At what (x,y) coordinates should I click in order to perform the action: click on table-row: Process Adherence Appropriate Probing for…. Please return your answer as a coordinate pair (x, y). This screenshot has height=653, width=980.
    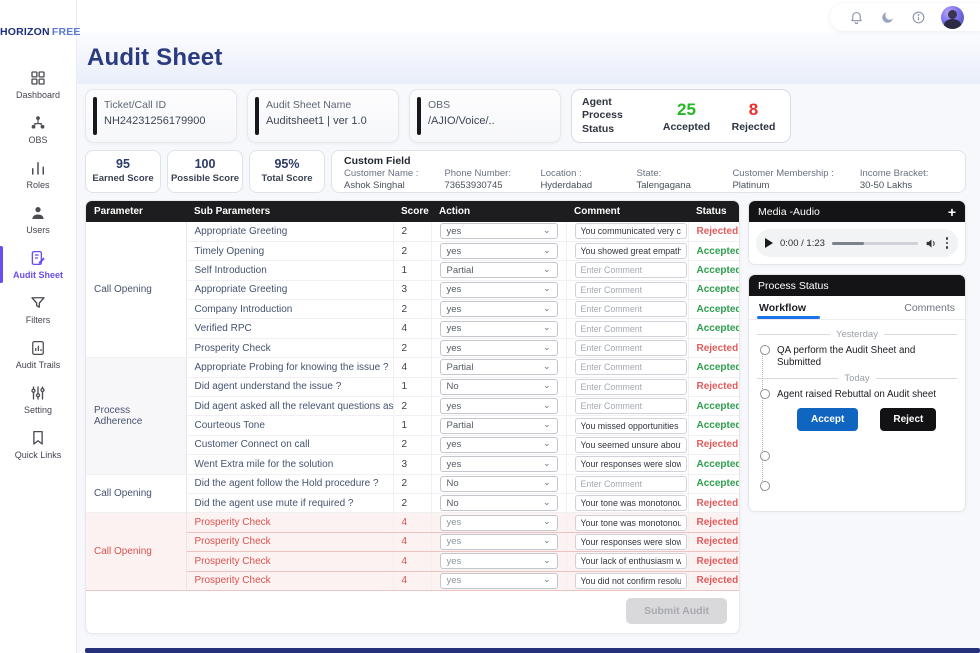
    Looking at the image, I should click on (412, 416).